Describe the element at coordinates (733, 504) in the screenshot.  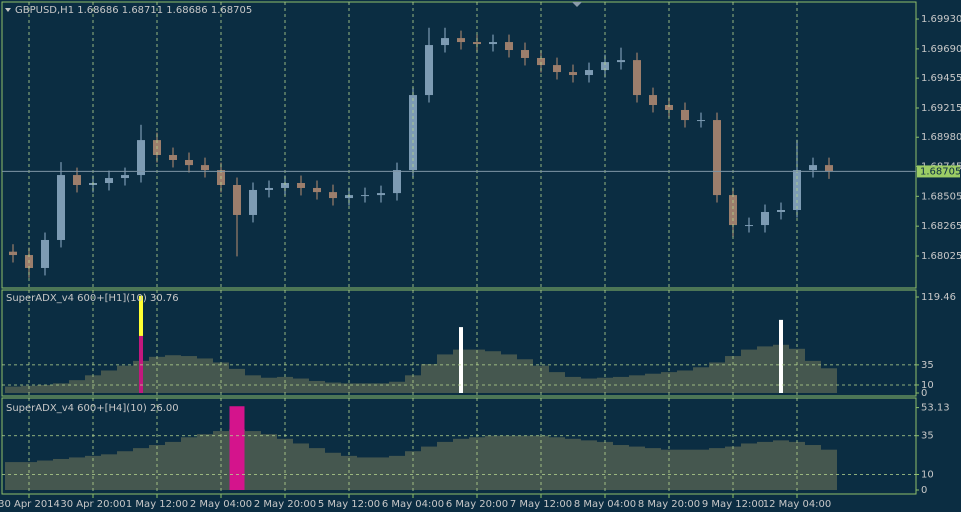
I see `x-tick-label: 9 May 12:00` at that location.